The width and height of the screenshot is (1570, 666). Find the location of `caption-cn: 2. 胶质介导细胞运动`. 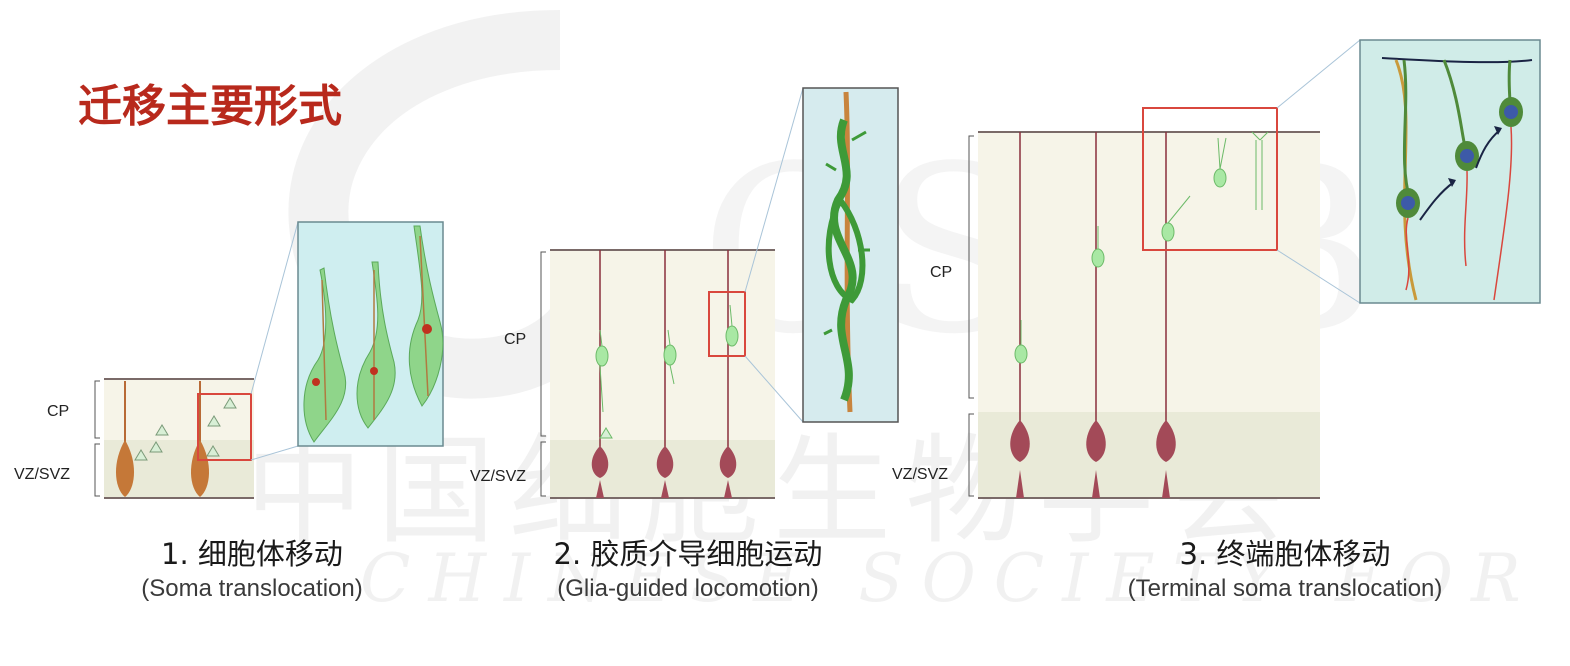

caption-cn: 2. 胶质介导细胞运动 is located at coordinates (688, 554).